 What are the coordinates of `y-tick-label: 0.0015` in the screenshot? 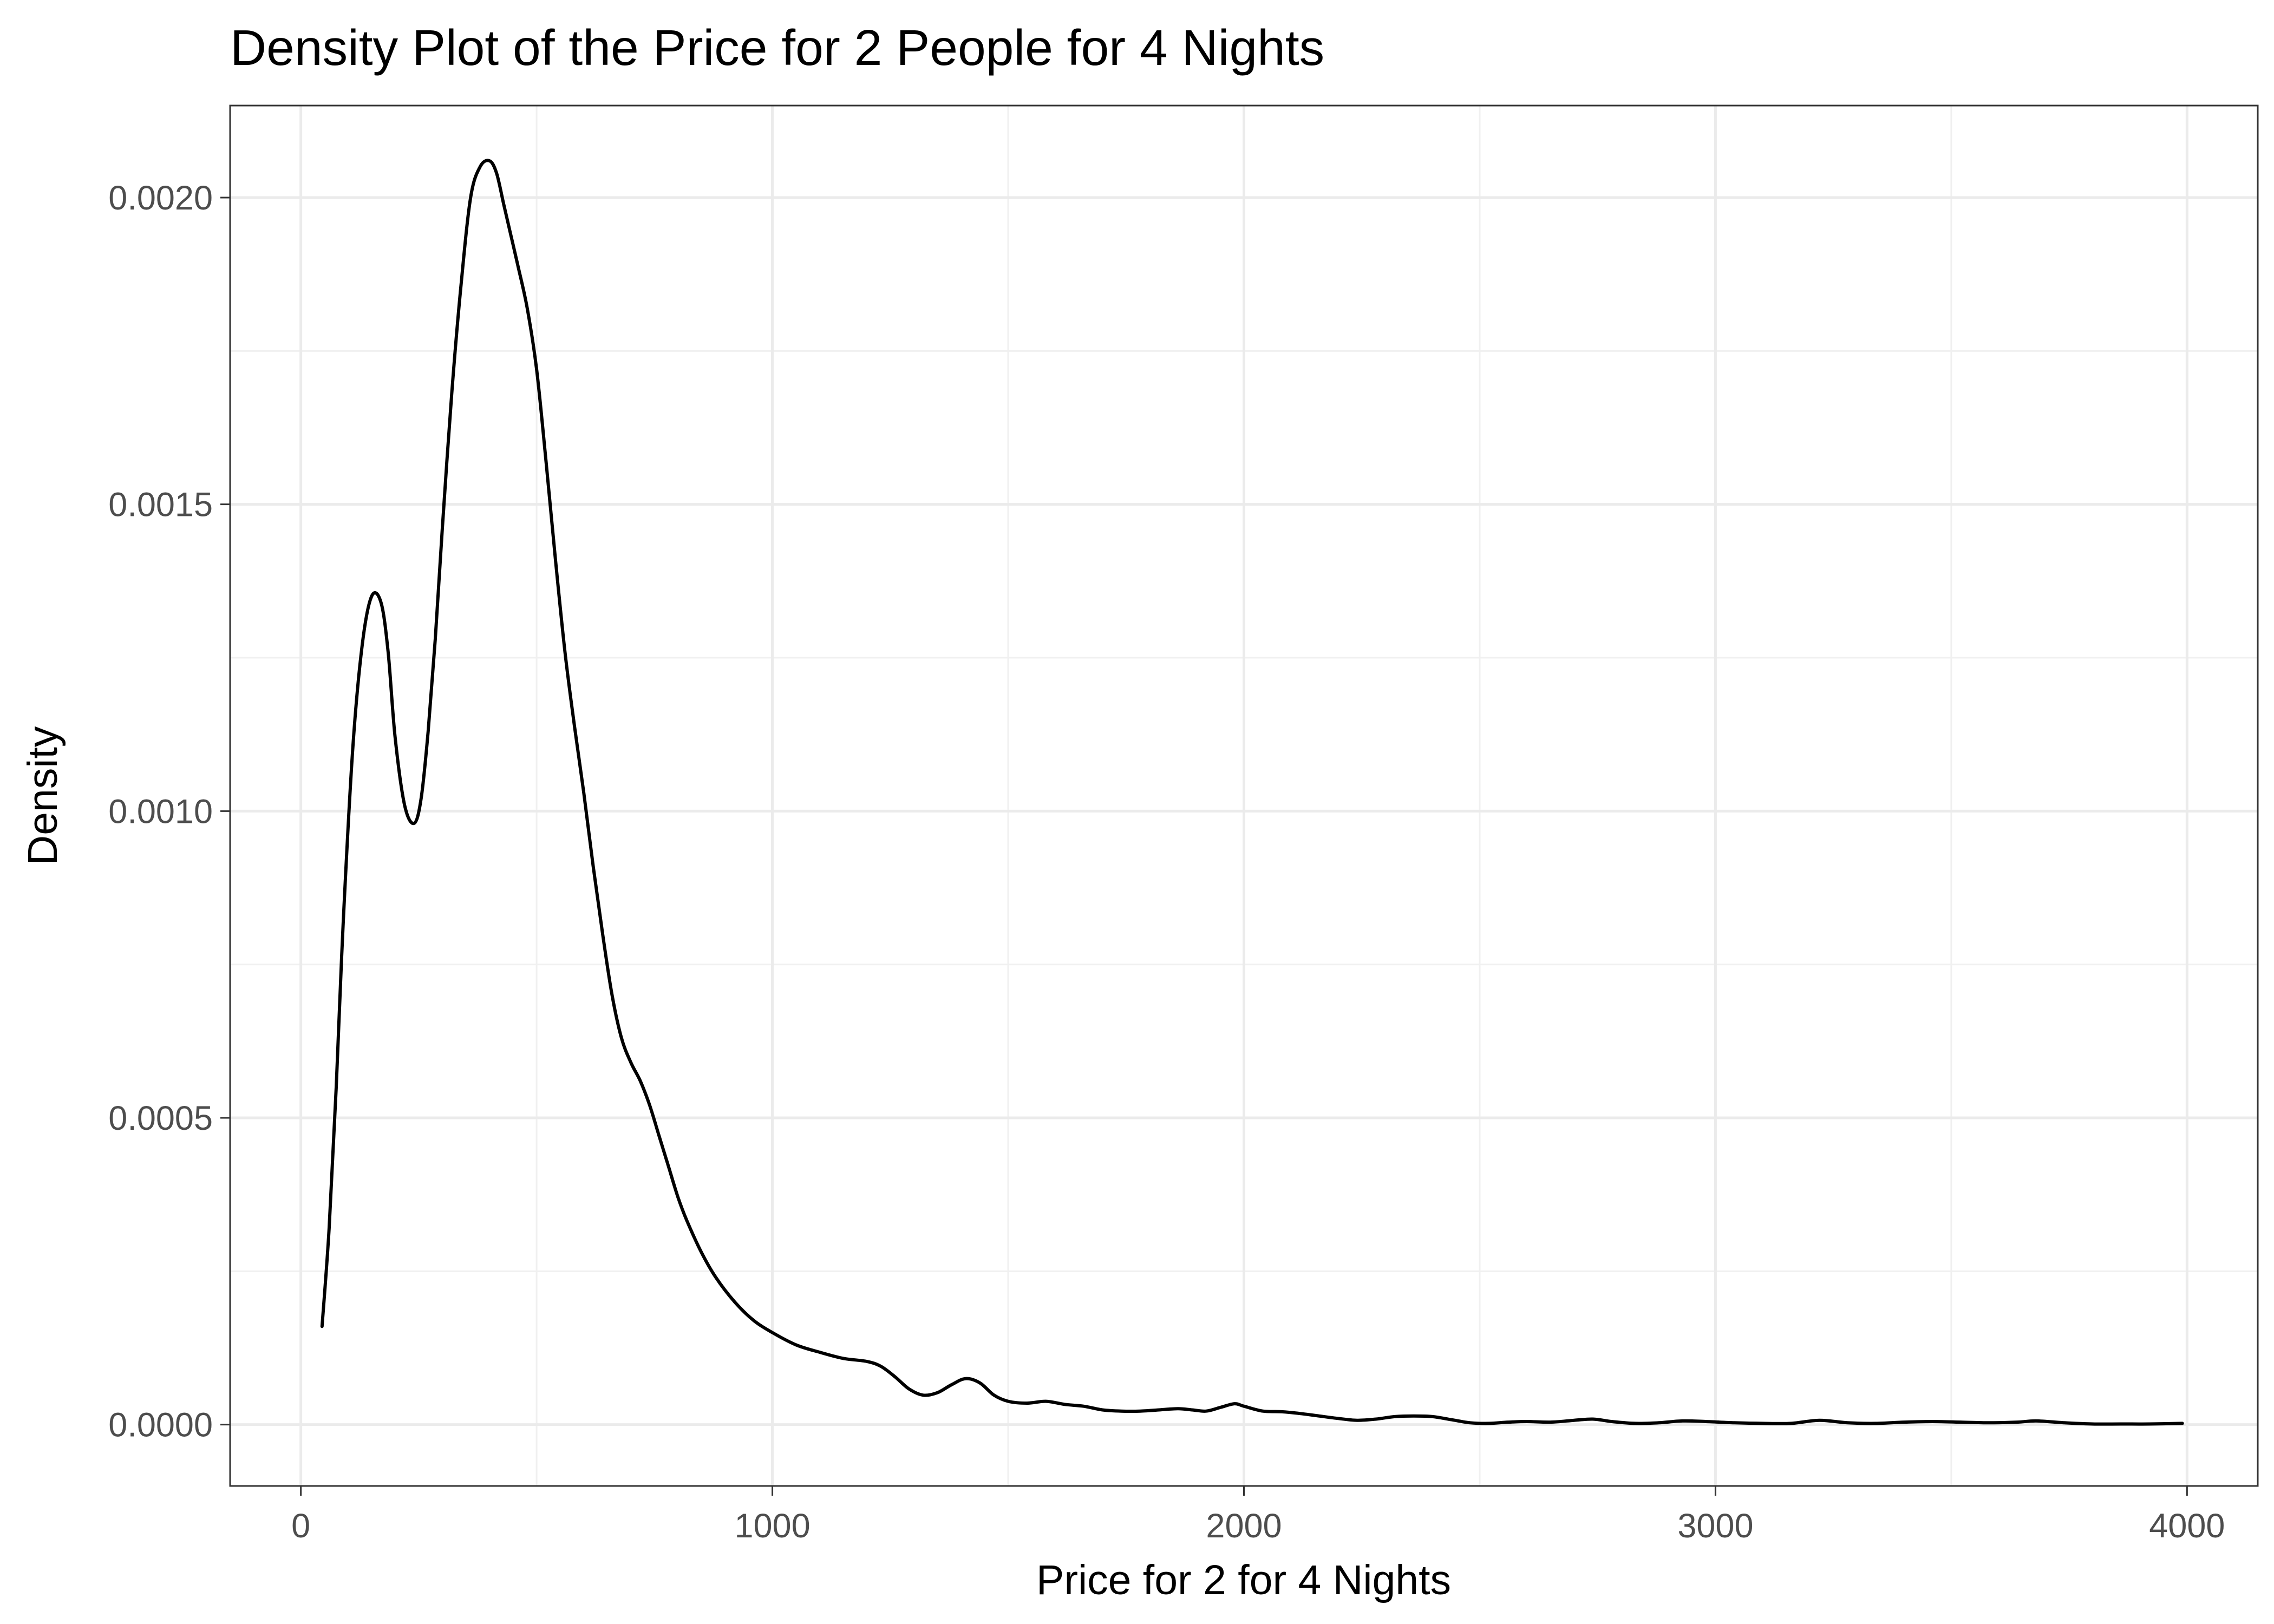 It's located at (161, 505).